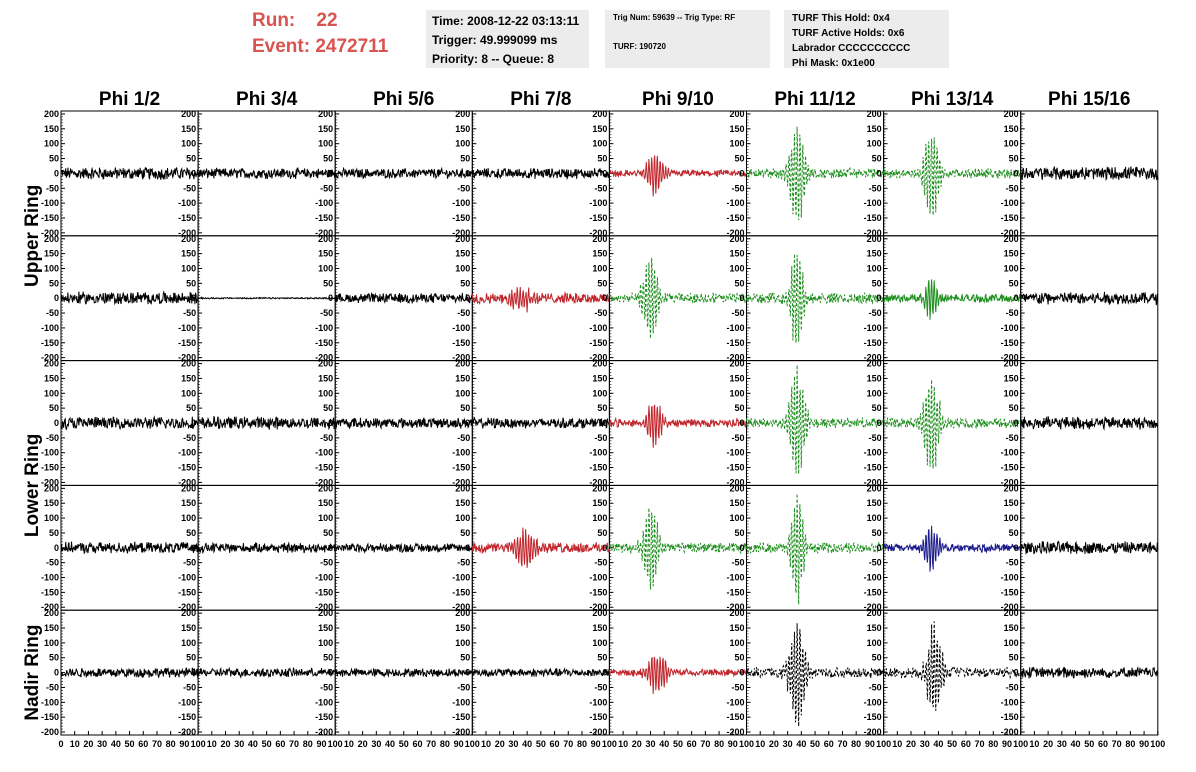 This screenshot has height=772, width=1196. Describe the element at coordinates (540, 99) in the screenshot. I see `column-header: Phi 7/8` at that location.